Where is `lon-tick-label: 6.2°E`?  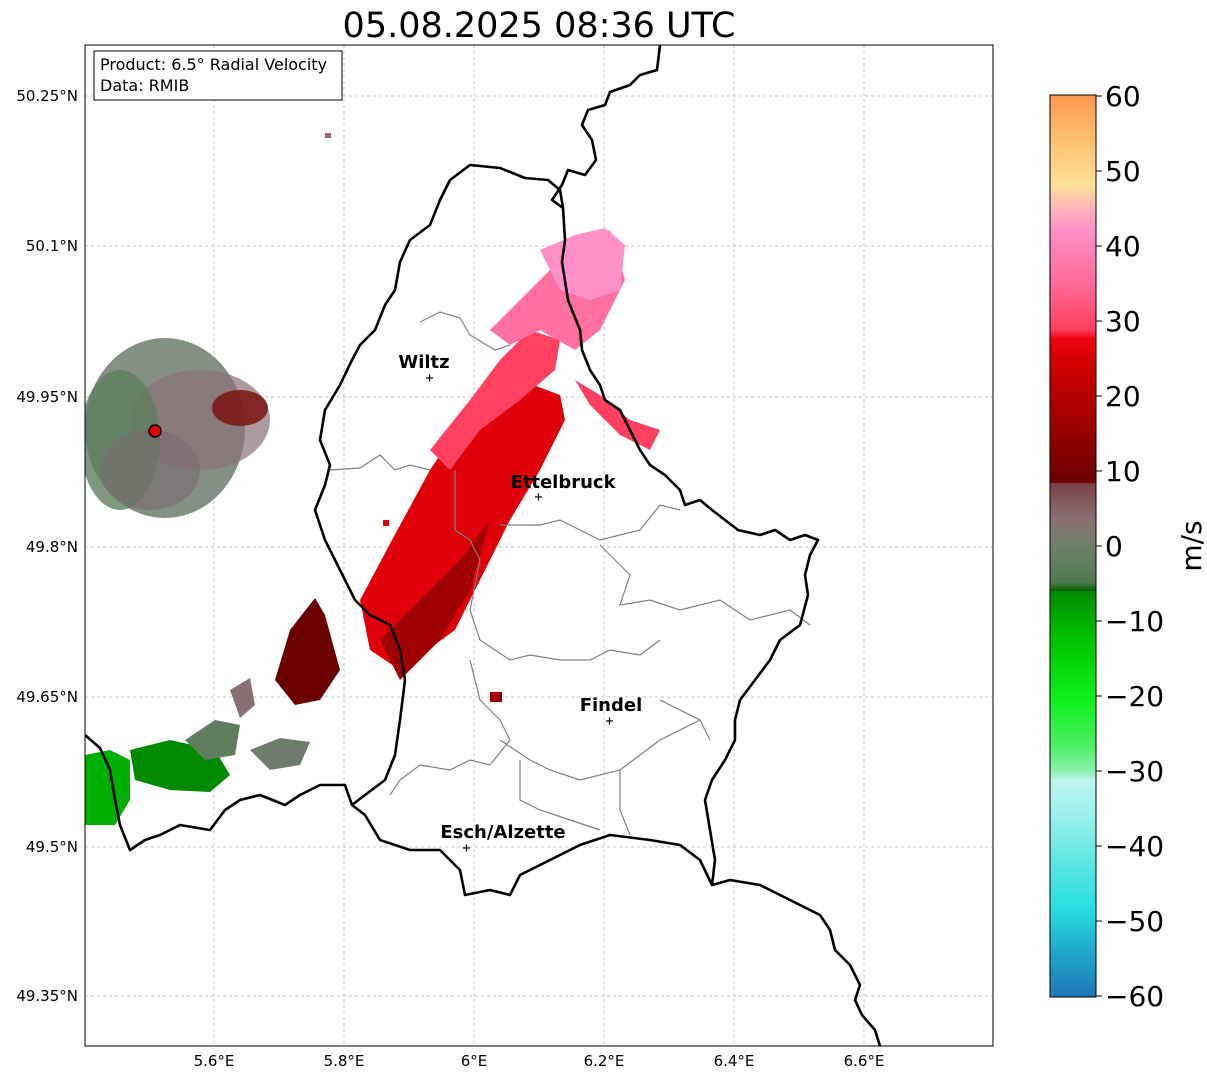
lon-tick-label: 6.2°E is located at coordinates (604, 1061).